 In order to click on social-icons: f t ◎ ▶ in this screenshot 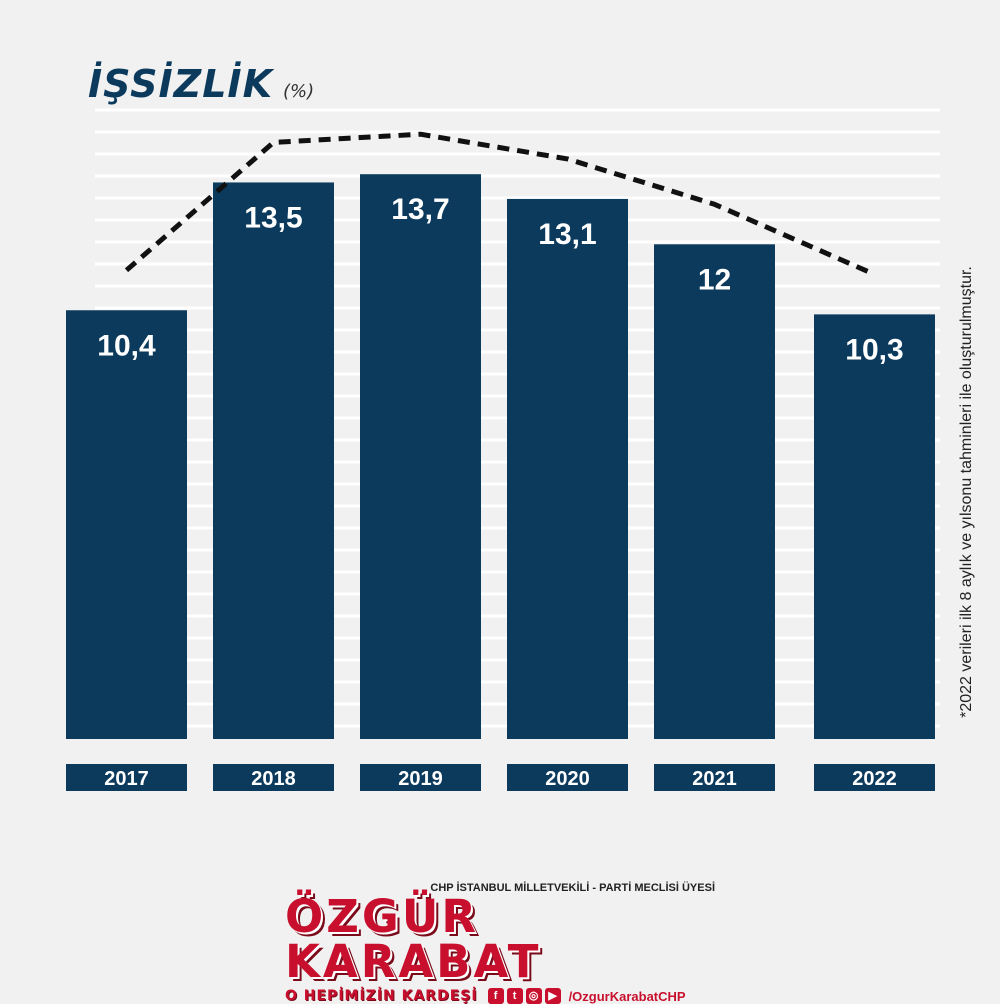, I will do `click(524, 996)`.